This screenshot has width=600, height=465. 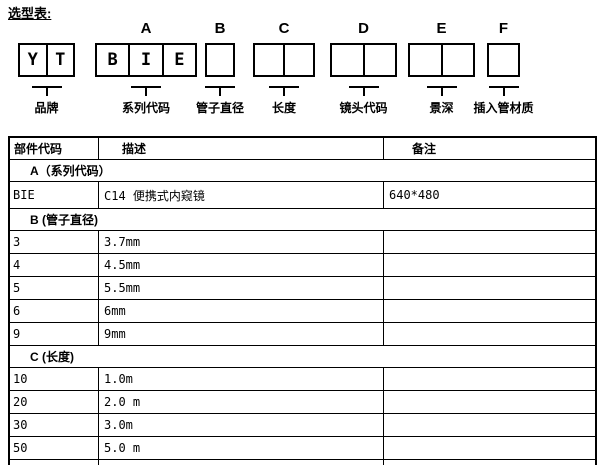 I want to click on diagram-group-depth-of-field: E 景深, so click(x=441, y=68).